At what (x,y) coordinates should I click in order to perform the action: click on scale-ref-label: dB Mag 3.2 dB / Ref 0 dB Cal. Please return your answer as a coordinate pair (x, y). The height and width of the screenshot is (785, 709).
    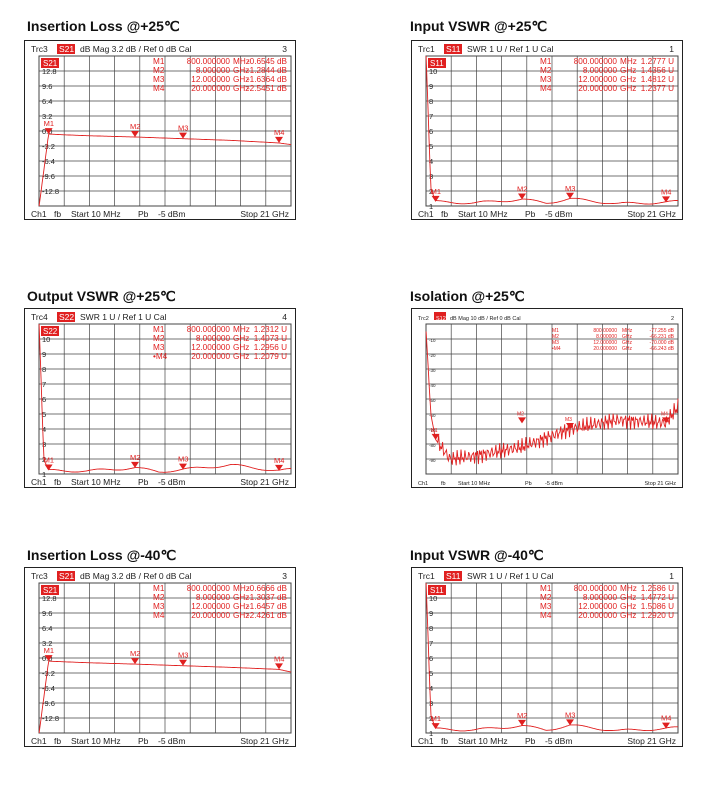
    Looking at the image, I should click on (136, 49).